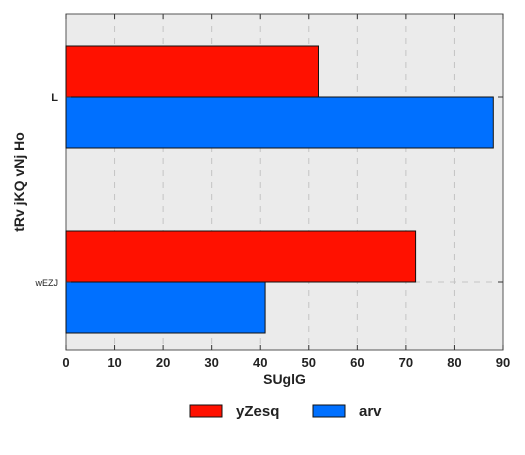  Describe the element at coordinates (285, 411) in the screenshot. I see `legend: yZesq arv` at that location.